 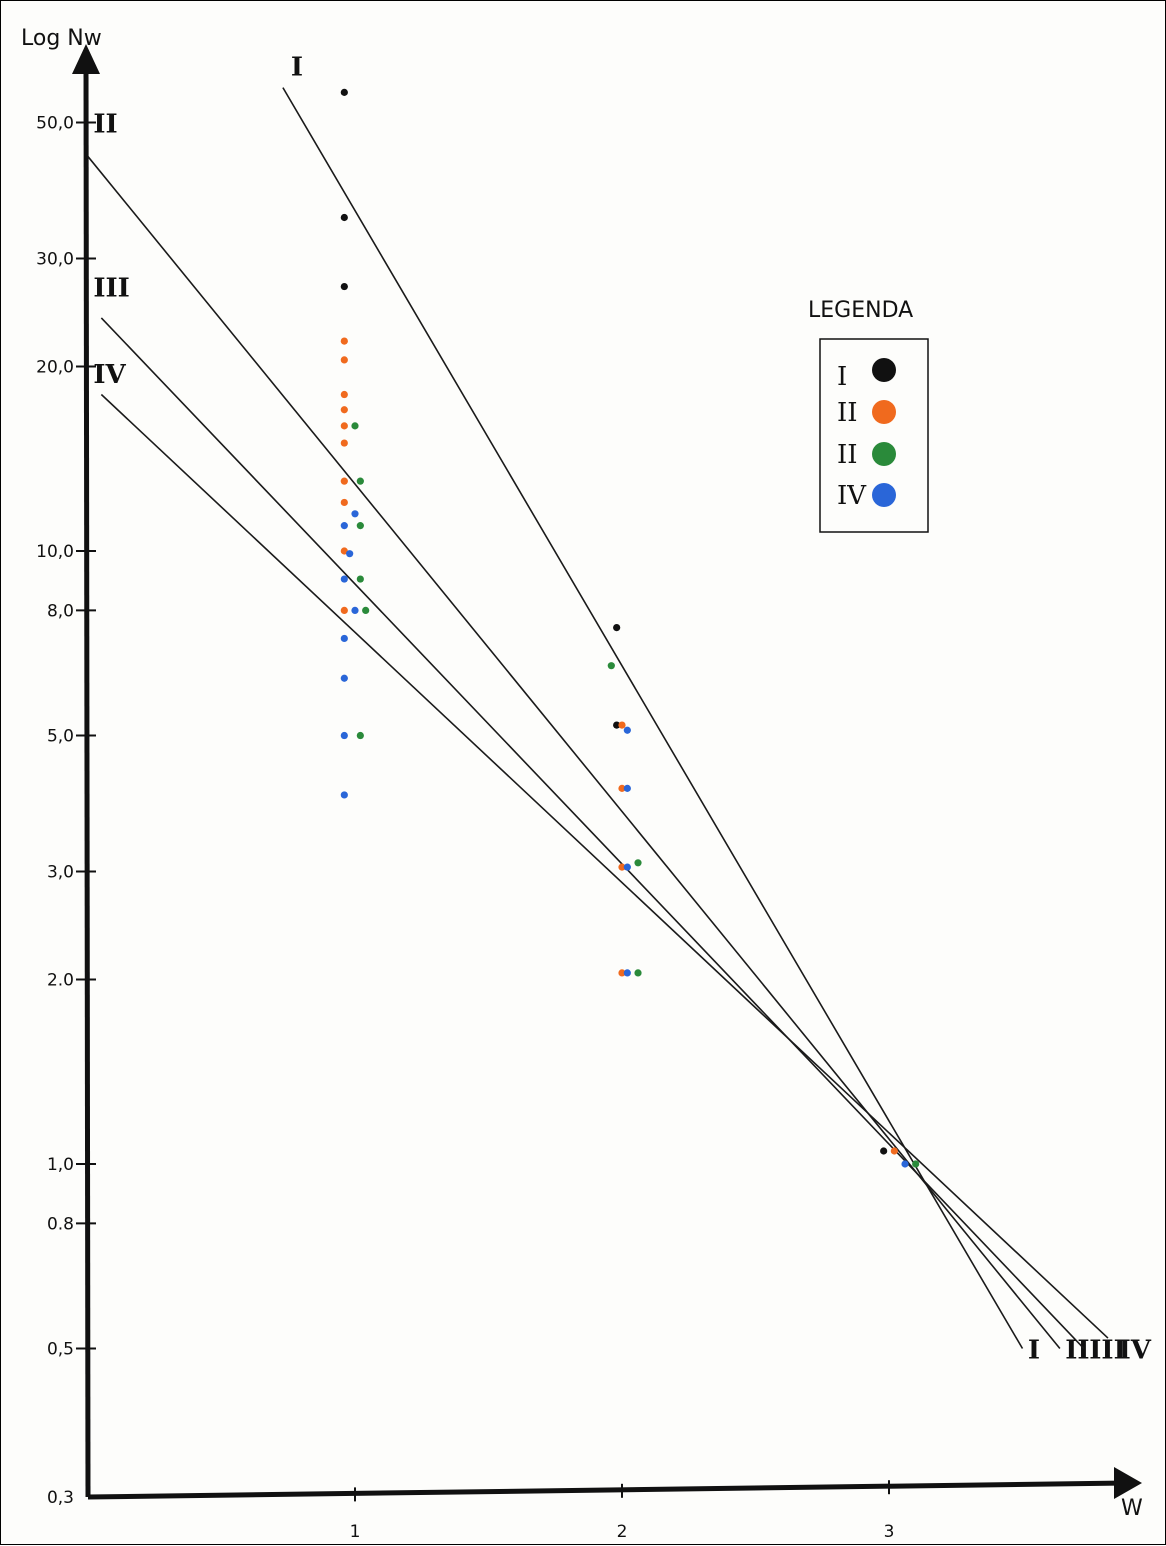 I want to click on legend: LEGENDA I II II IV, so click(x=868, y=415).